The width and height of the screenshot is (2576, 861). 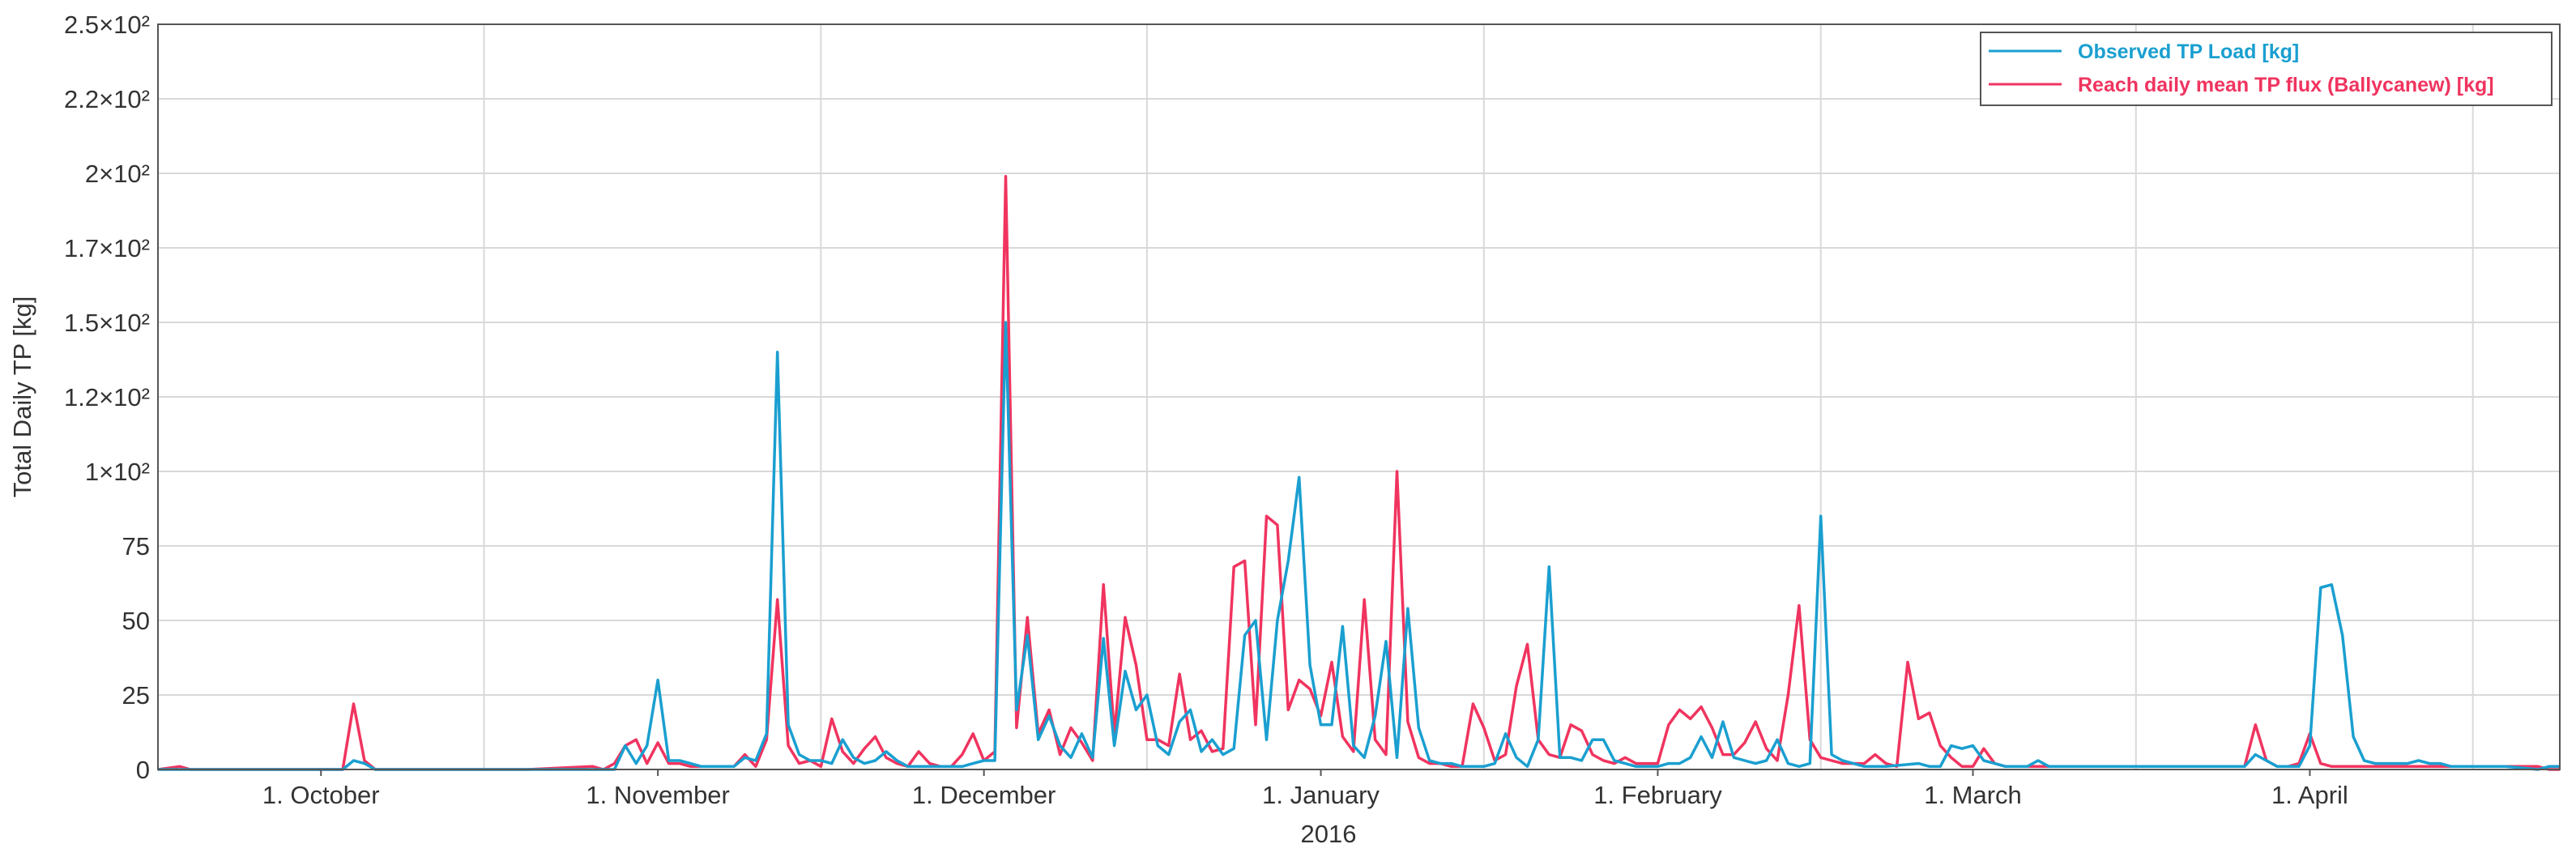 I want to click on y-tick-label: 2.2×10², so click(x=107, y=99).